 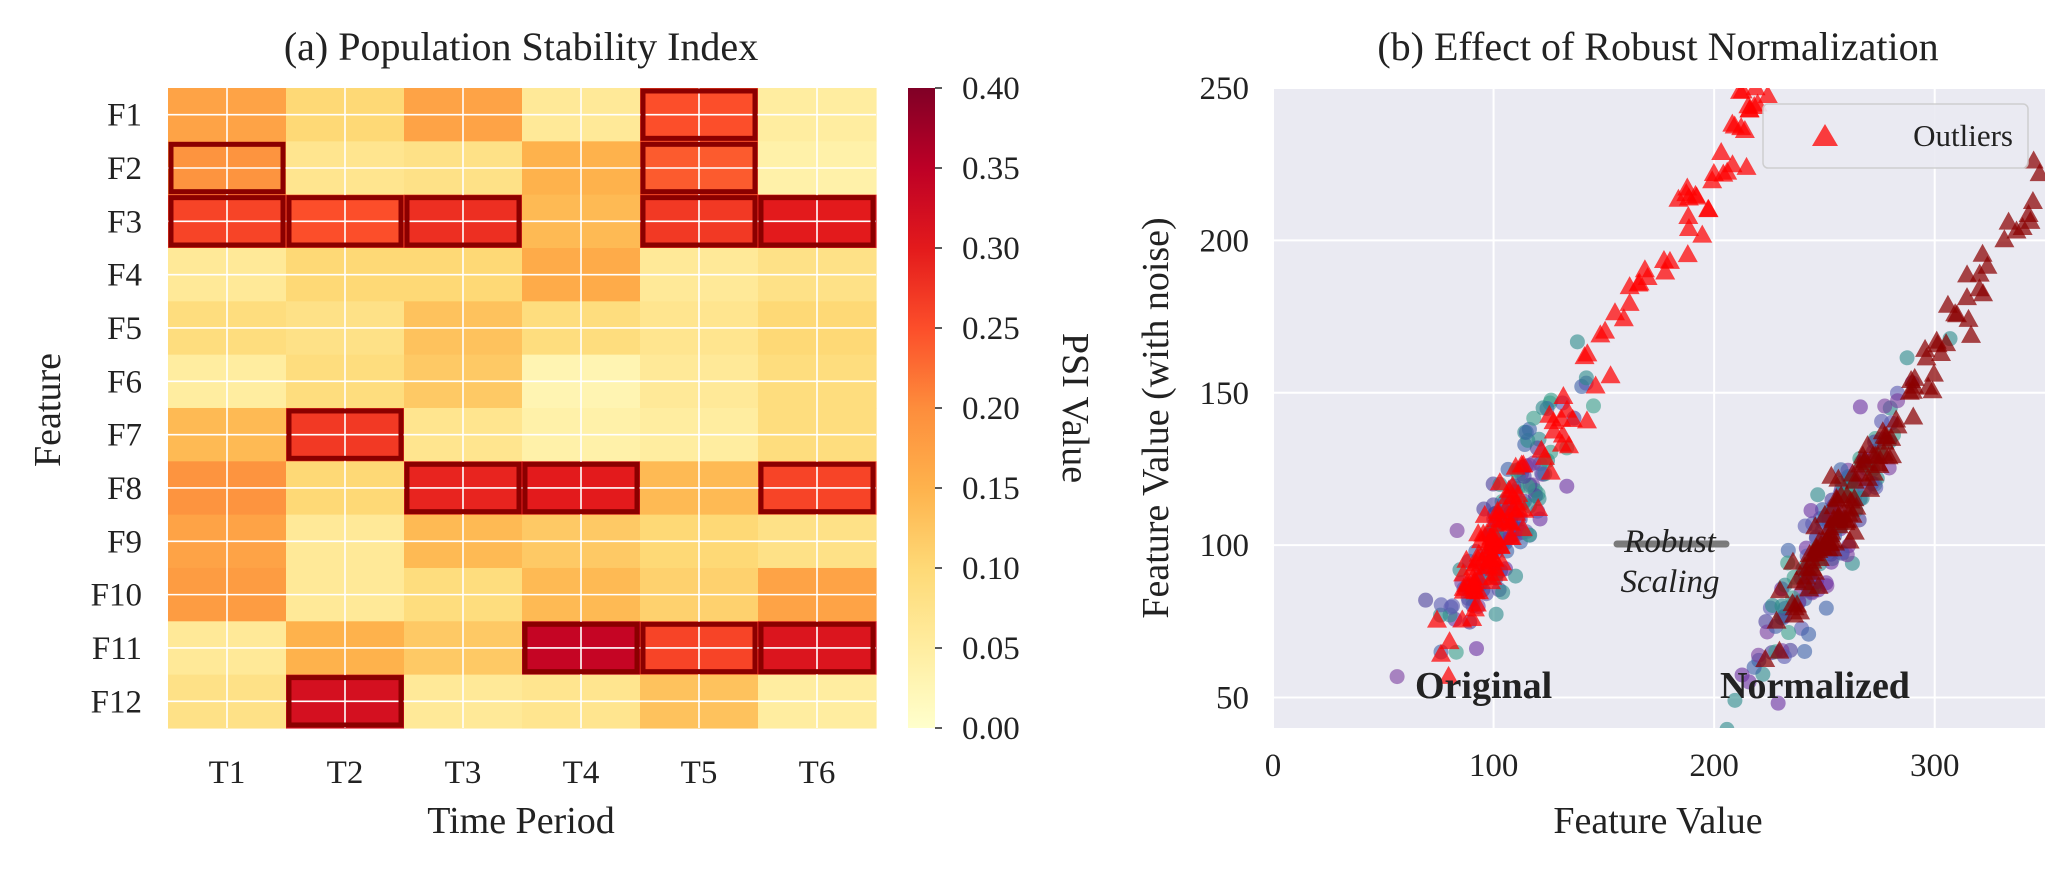 What do you see at coordinates (117, 649) in the screenshot?
I see `heatmap-y-tick-label: F11` at bounding box center [117, 649].